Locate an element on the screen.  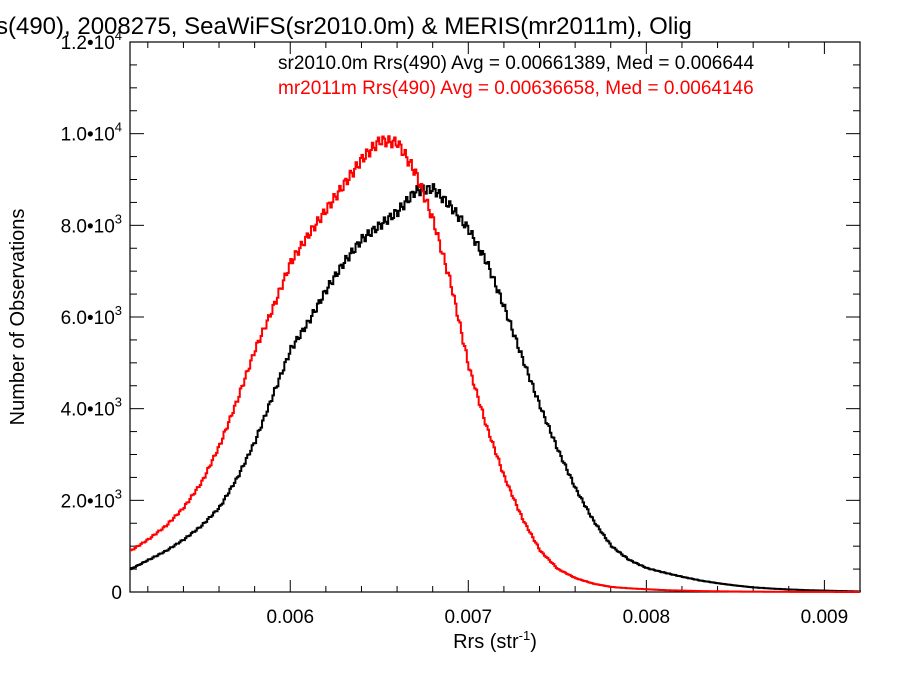
x-tick-label: 0.009 is located at coordinates (825, 617).